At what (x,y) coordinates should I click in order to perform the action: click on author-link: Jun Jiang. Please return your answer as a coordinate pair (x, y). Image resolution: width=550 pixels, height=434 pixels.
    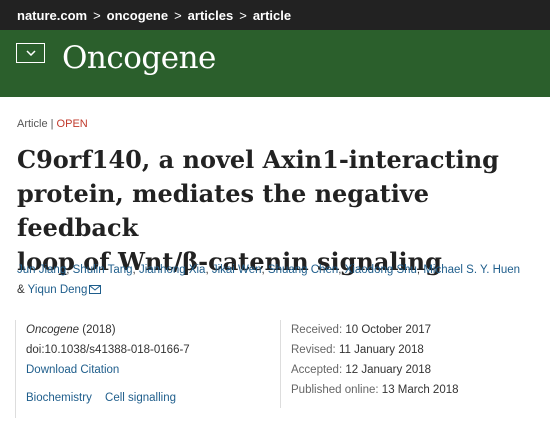
    Looking at the image, I should click on (42, 270).